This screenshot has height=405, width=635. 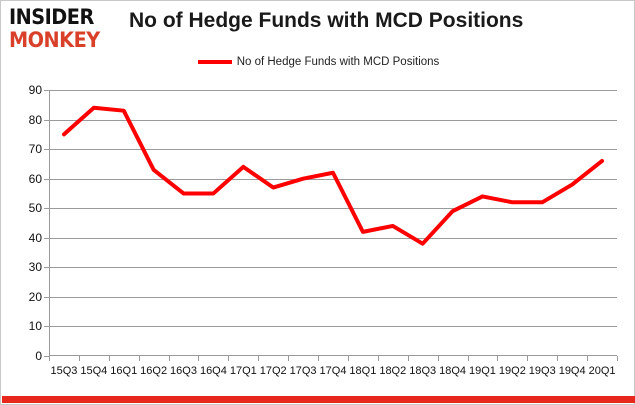 What do you see at coordinates (542, 371) in the screenshot?
I see `x-axis-tick-label: 19Q3` at bounding box center [542, 371].